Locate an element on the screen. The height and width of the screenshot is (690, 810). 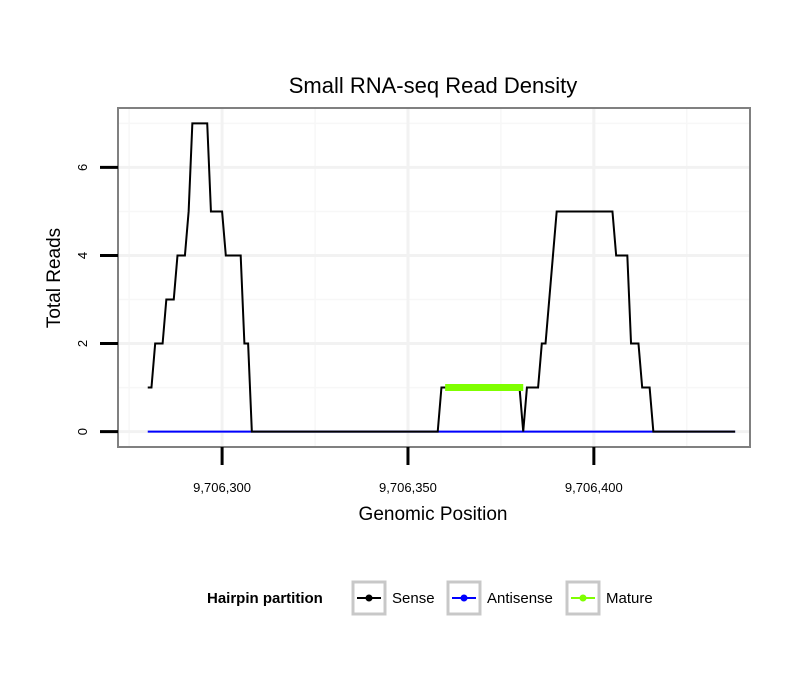
x-tick-label: 9,706,350 is located at coordinates (408, 487).